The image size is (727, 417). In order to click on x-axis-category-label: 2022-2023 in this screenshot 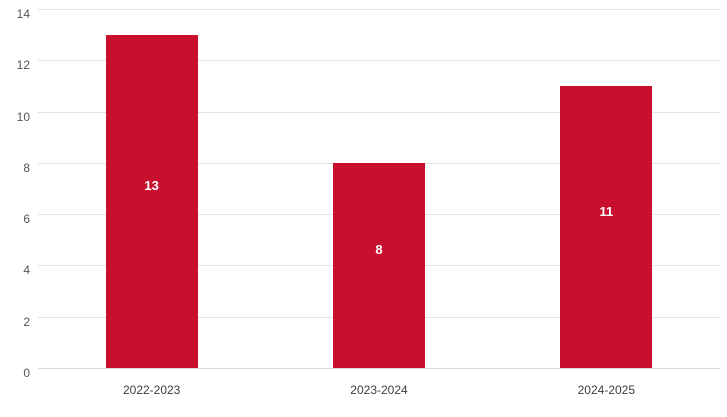, I will do `click(151, 390)`.